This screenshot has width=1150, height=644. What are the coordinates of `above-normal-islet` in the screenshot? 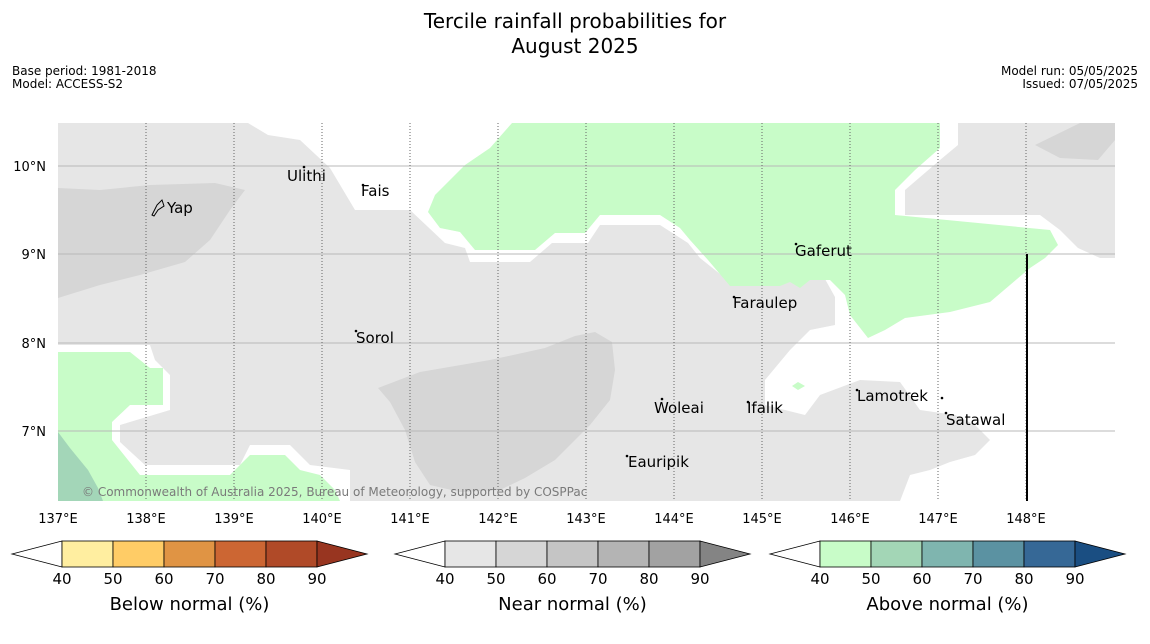 It's located at (798, 386).